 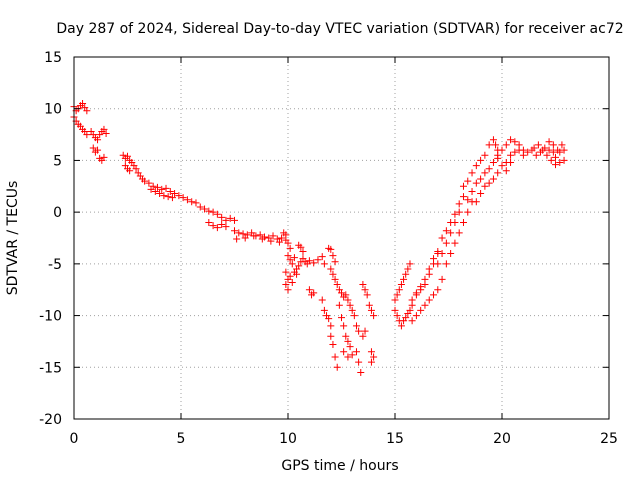 What do you see at coordinates (50, 368) in the screenshot?
I see `y-tick-label: -15` at bounding box center [50, 368].